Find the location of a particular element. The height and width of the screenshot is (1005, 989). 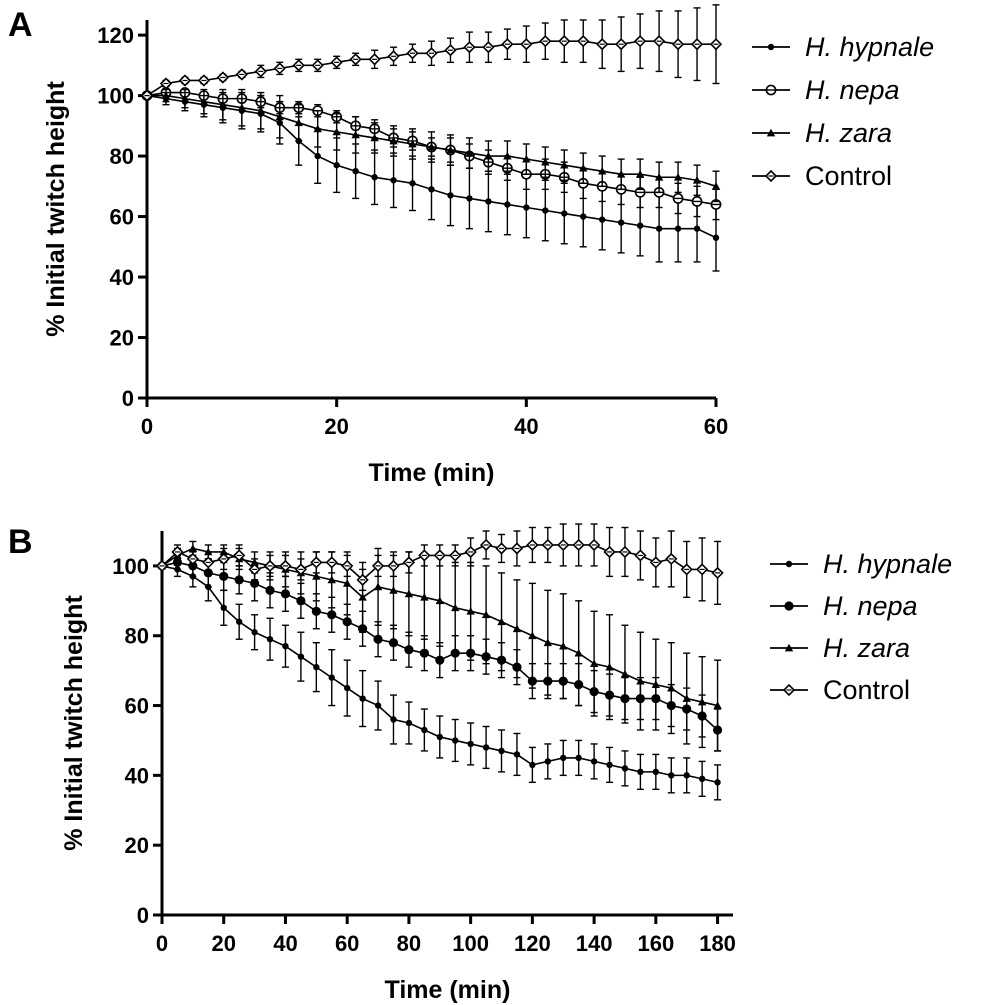

panel-a-y-tick-label: 120 is located at coordinates (115, 35).